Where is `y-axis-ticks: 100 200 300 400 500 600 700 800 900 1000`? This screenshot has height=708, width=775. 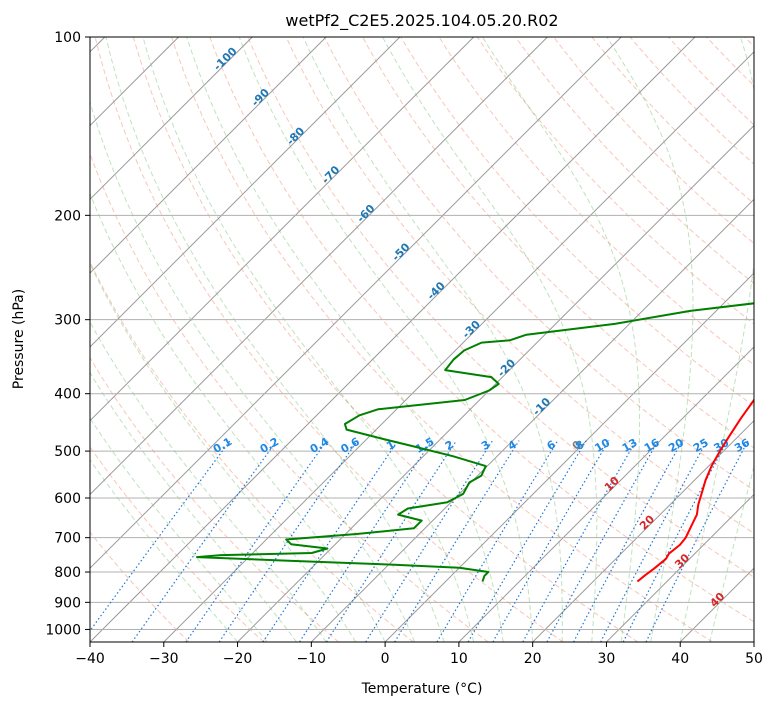
y-axis-ticks: 100 200 300 400 500 600 700 800 900 1000 is located at coordinates (67, 334).